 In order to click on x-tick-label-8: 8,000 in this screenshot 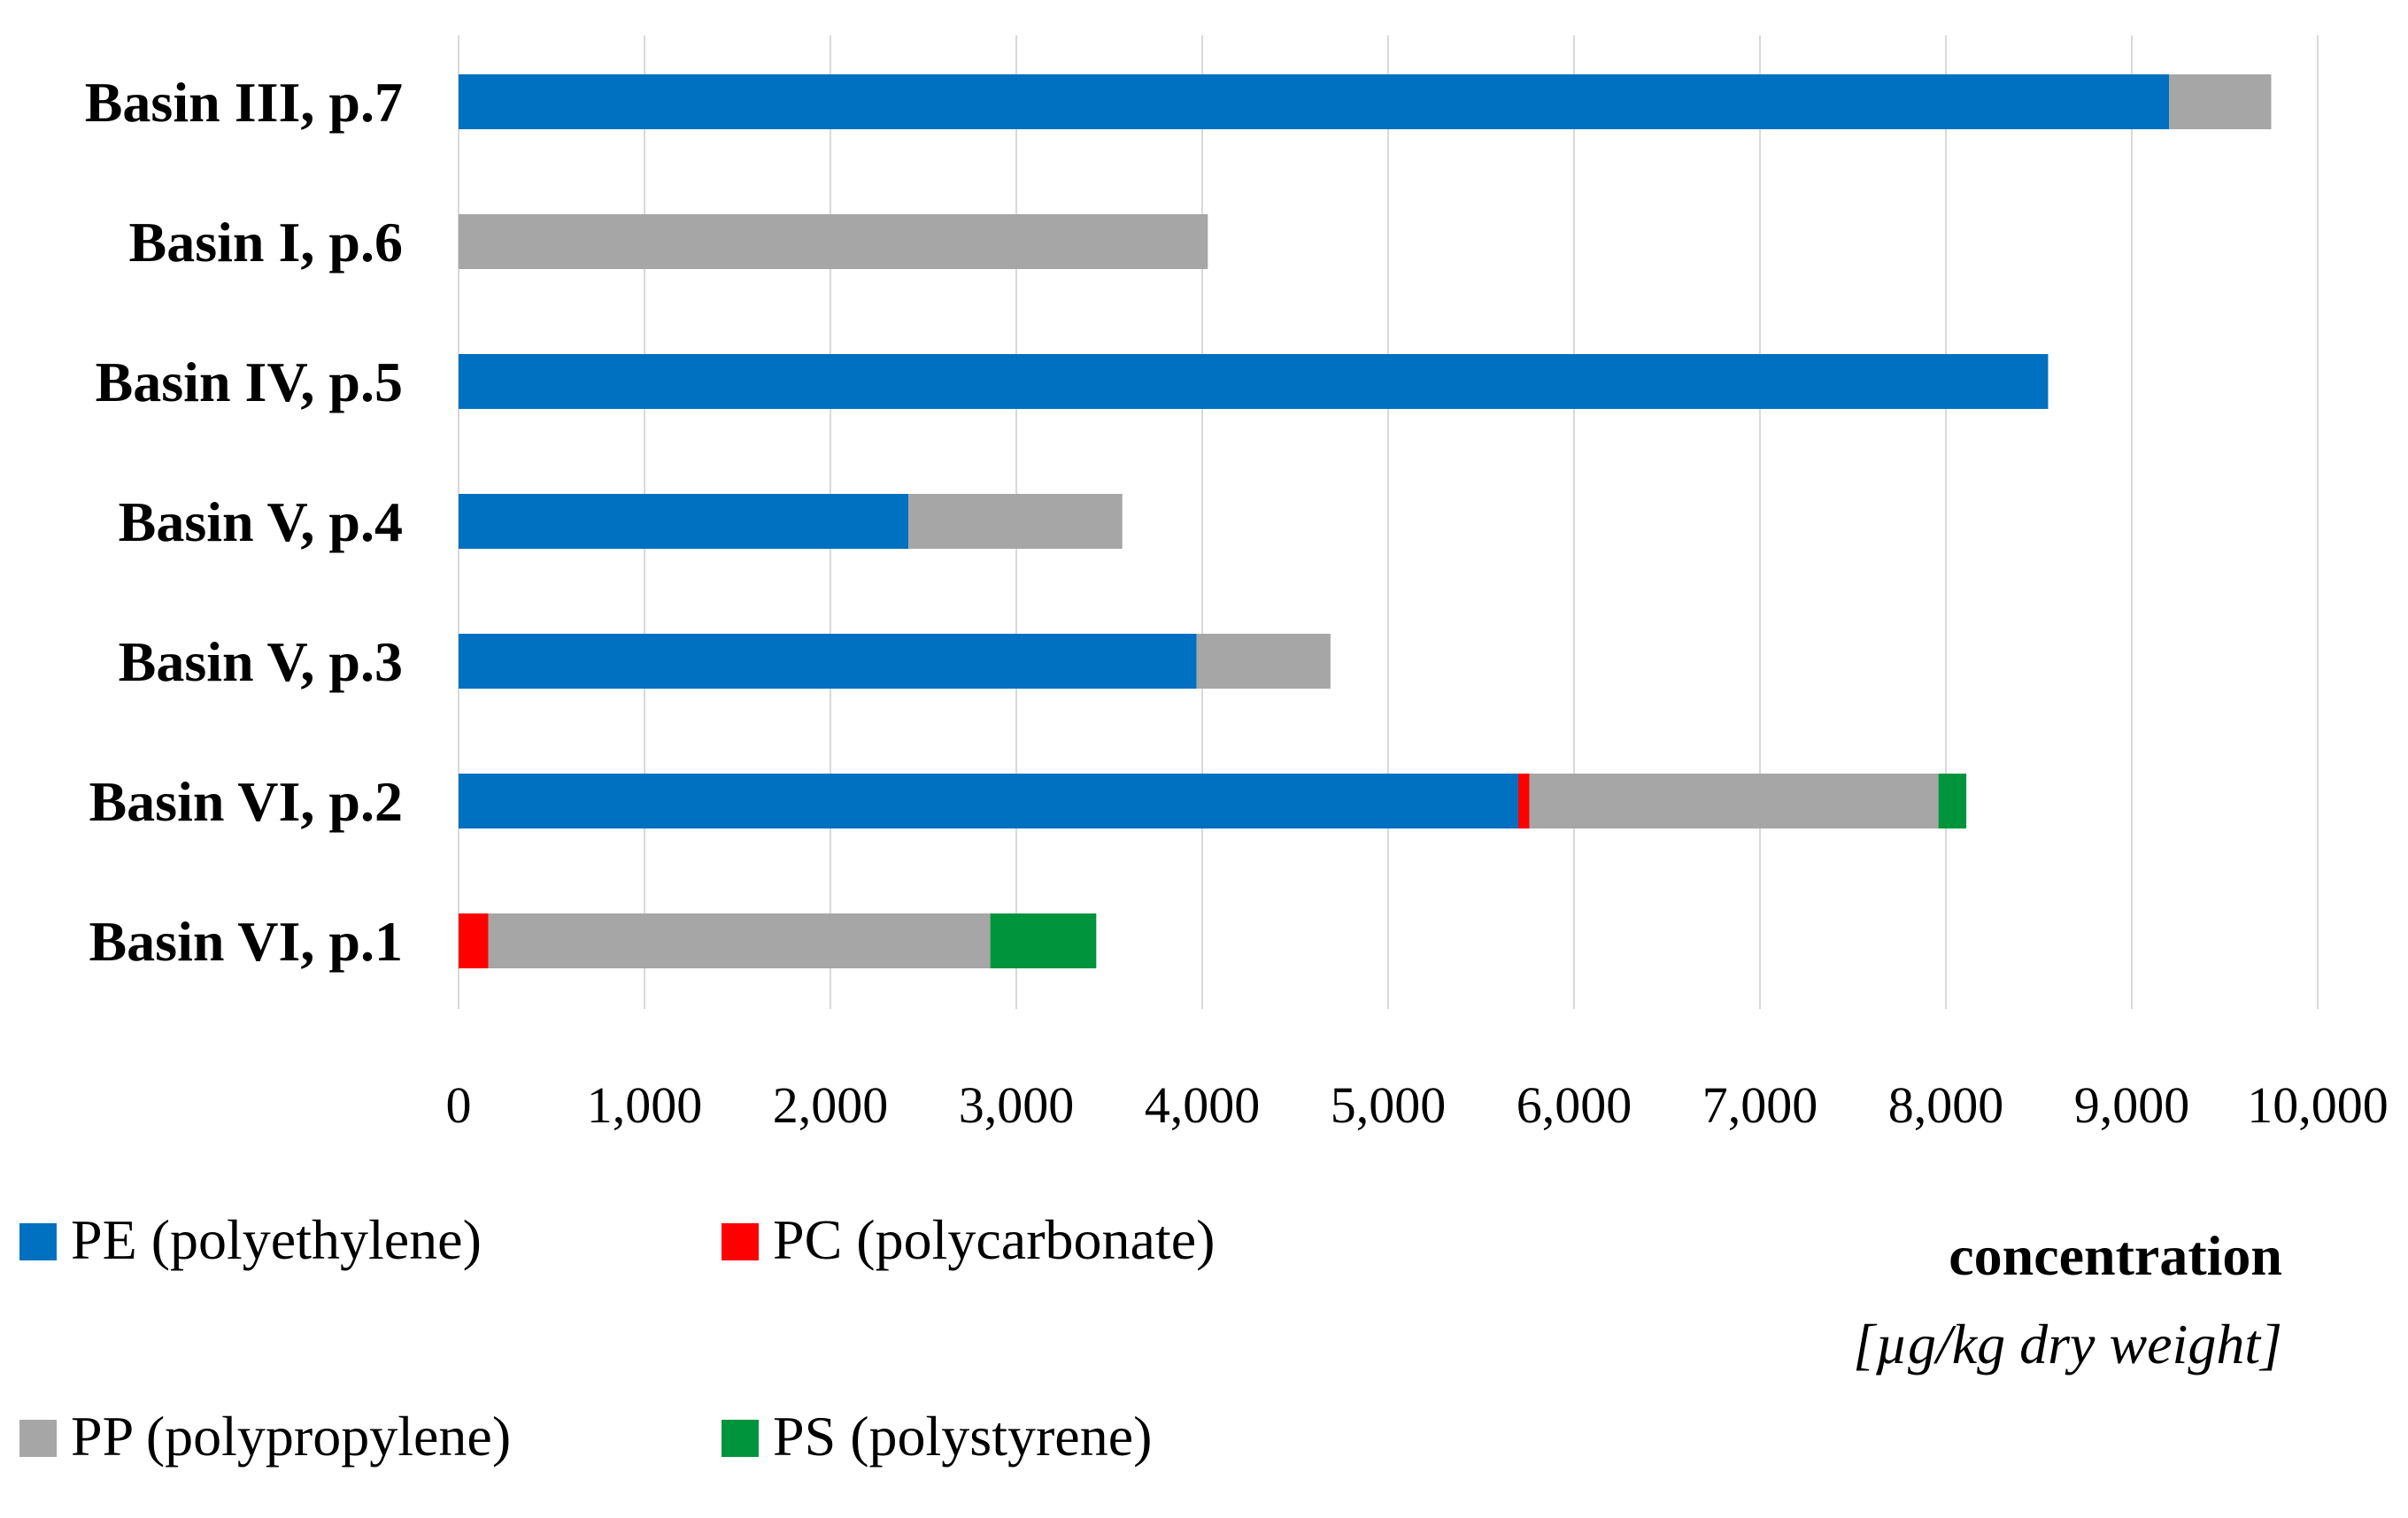, I will do `click(1946, 1105)`.